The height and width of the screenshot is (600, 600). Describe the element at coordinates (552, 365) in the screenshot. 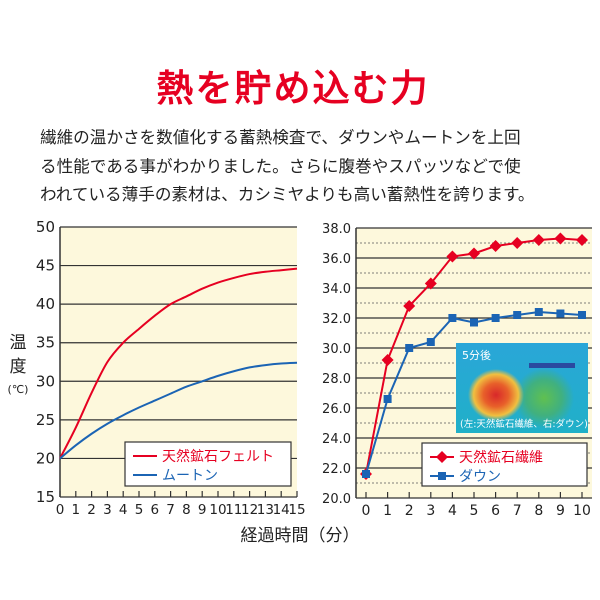

I see `thermal-image-detail` at that location.